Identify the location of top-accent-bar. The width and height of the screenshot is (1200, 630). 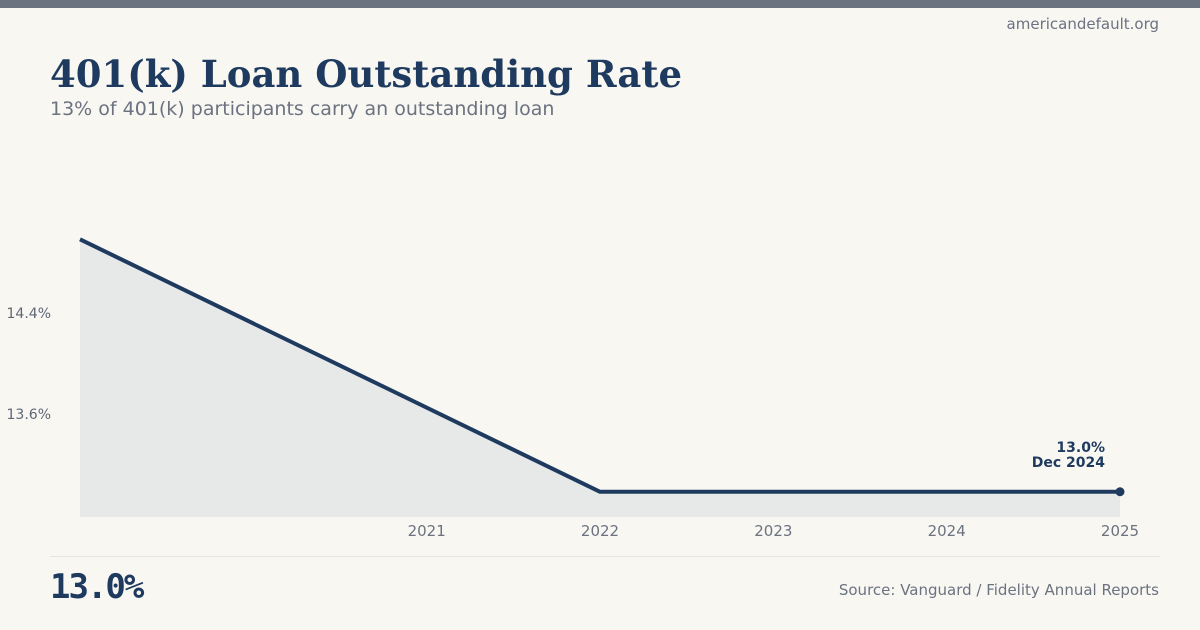
(600, 4).